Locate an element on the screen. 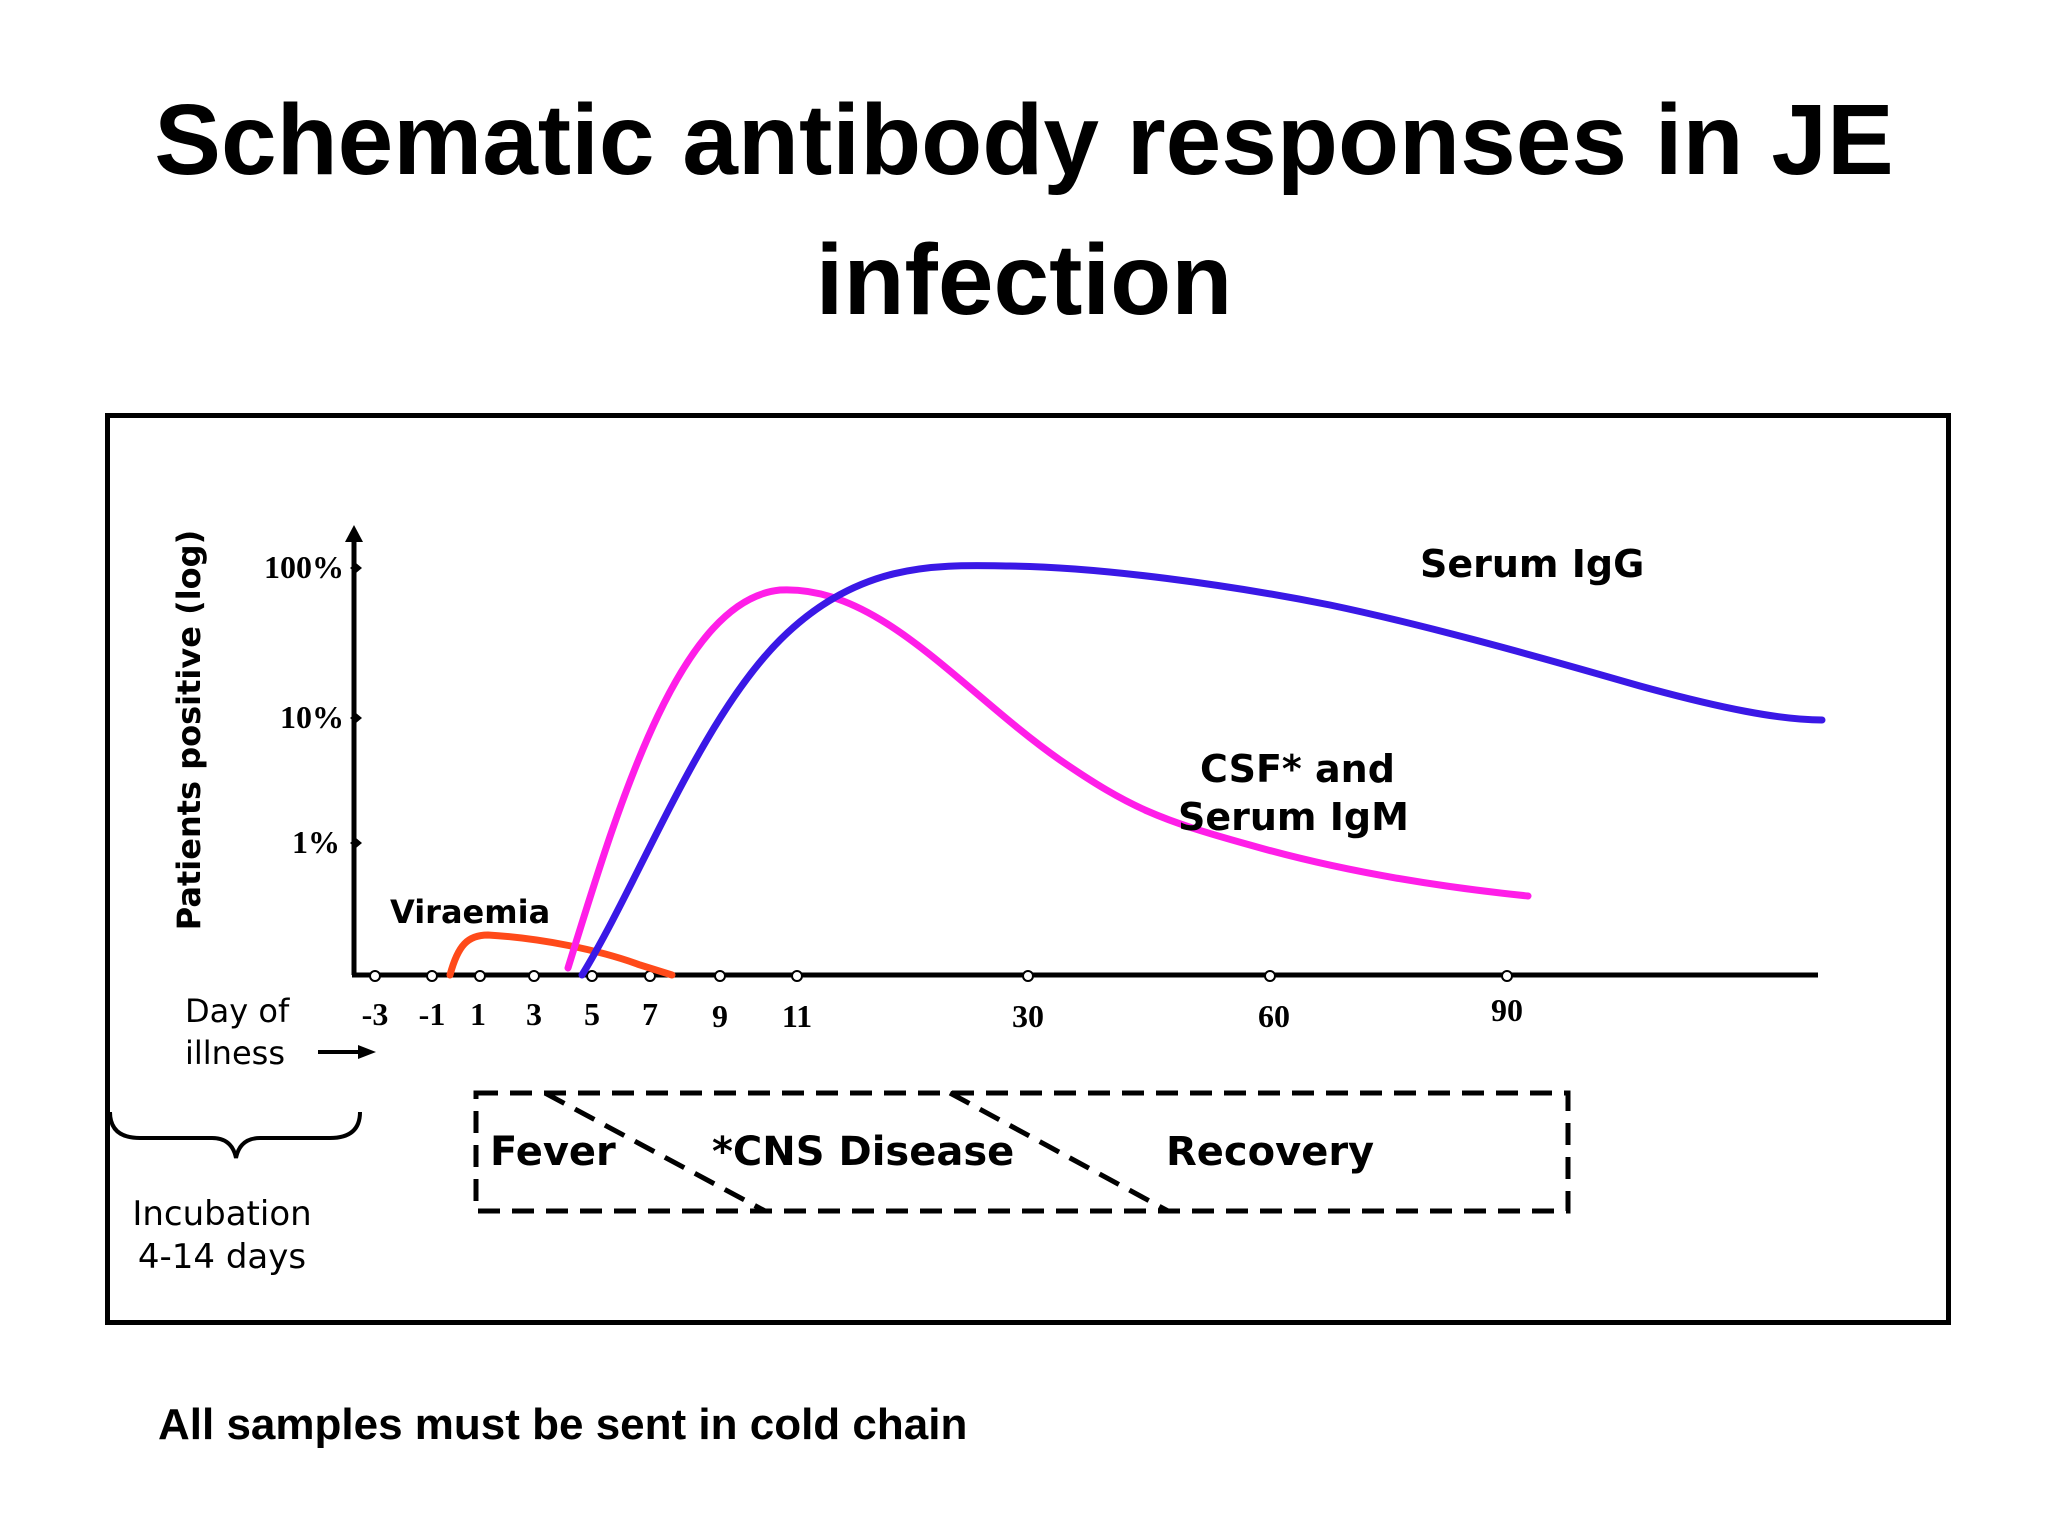 The height and width of the screenshot is (1536, 2048). series-igm is located at coordinates (1048, 779).